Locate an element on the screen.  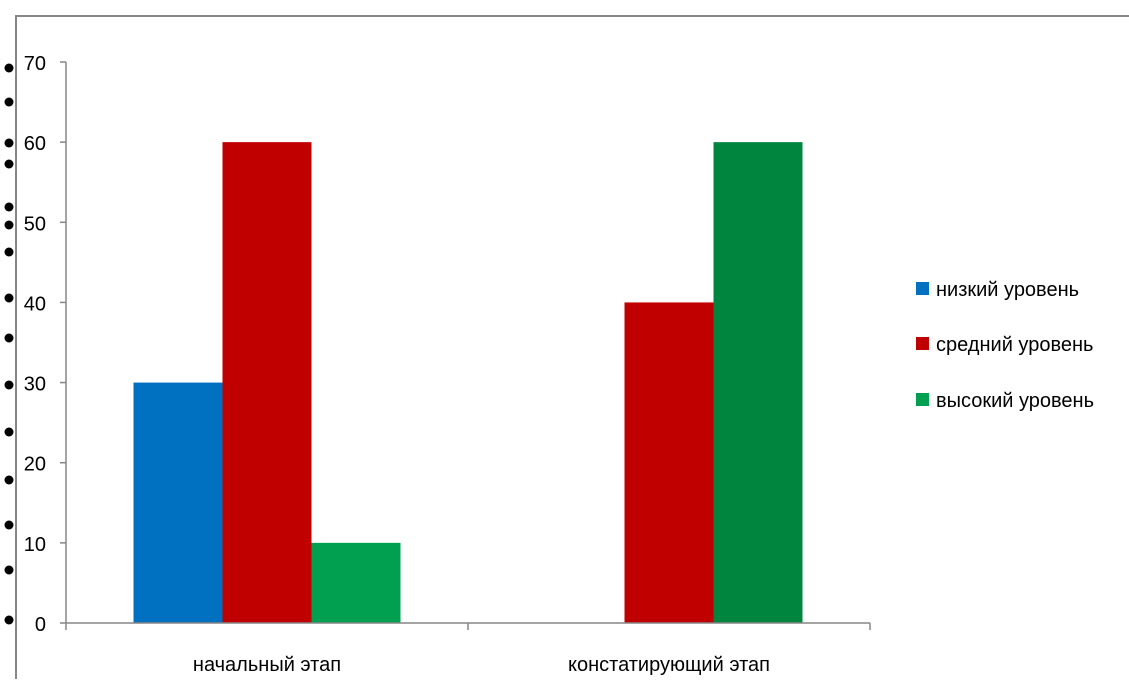
x-category-label: констатирующий этап is located at coordinates (669, 665).